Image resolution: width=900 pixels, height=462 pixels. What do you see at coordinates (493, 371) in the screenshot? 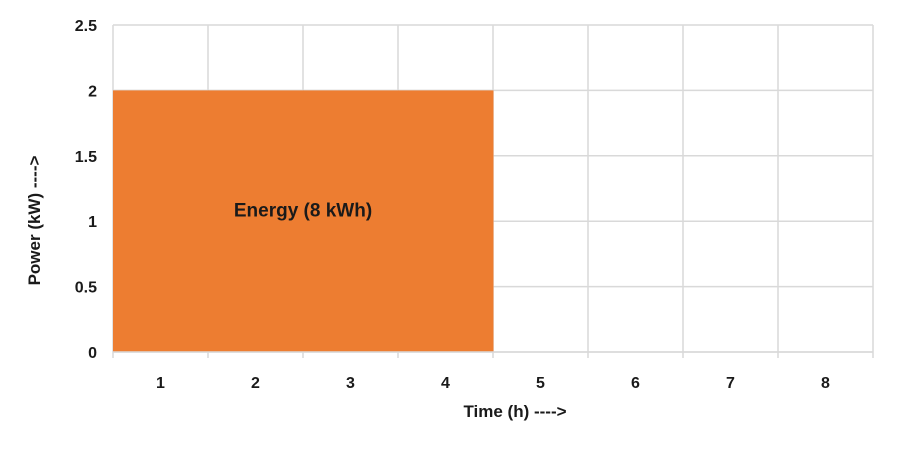
I see `x-axis-ticks: 1 2 3 4 5 6 7 8` at bounding box center [493, 371].